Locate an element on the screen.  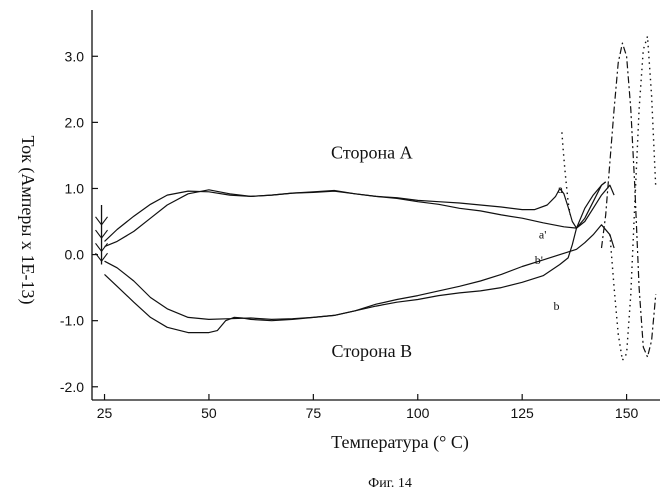
x-tick-label: 75 is located at coordinates (314, 413).